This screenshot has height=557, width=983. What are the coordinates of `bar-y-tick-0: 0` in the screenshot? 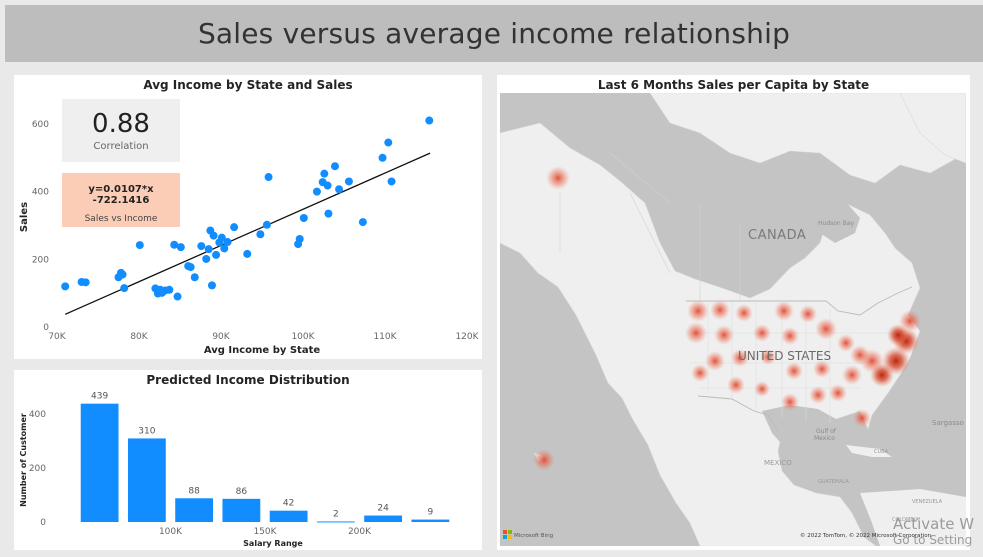 It's located at (43, 523).